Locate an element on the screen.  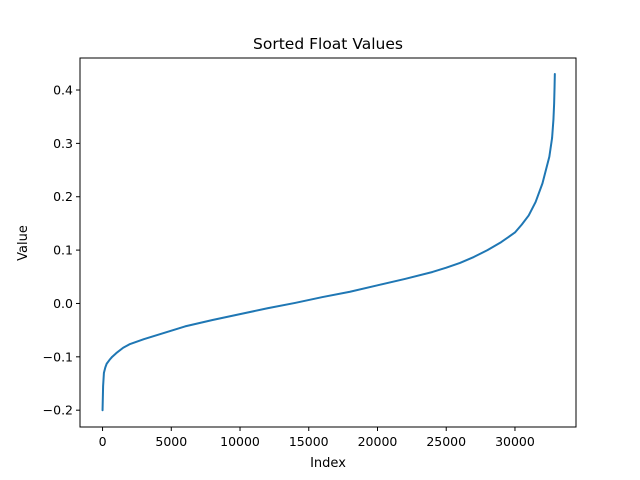
x-tick-label: 10000 is located at coordinates (240, 441).